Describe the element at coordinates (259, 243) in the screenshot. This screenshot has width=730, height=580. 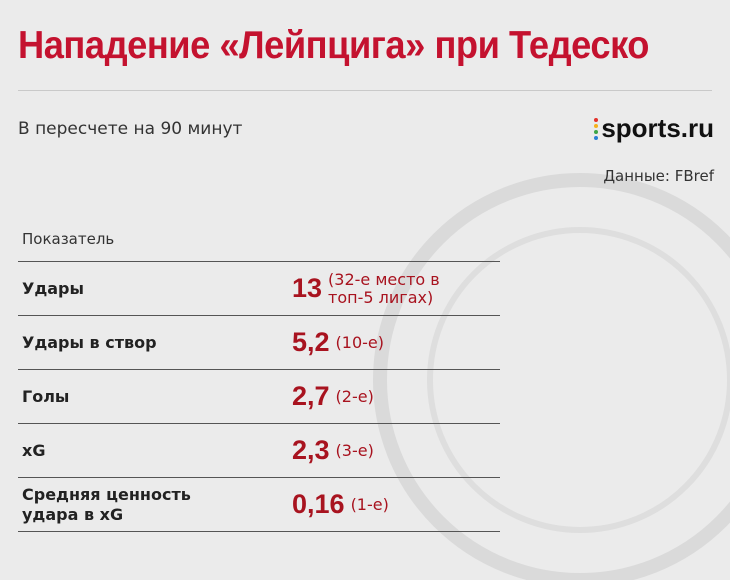
I see `table-header: Показатель` at that location.